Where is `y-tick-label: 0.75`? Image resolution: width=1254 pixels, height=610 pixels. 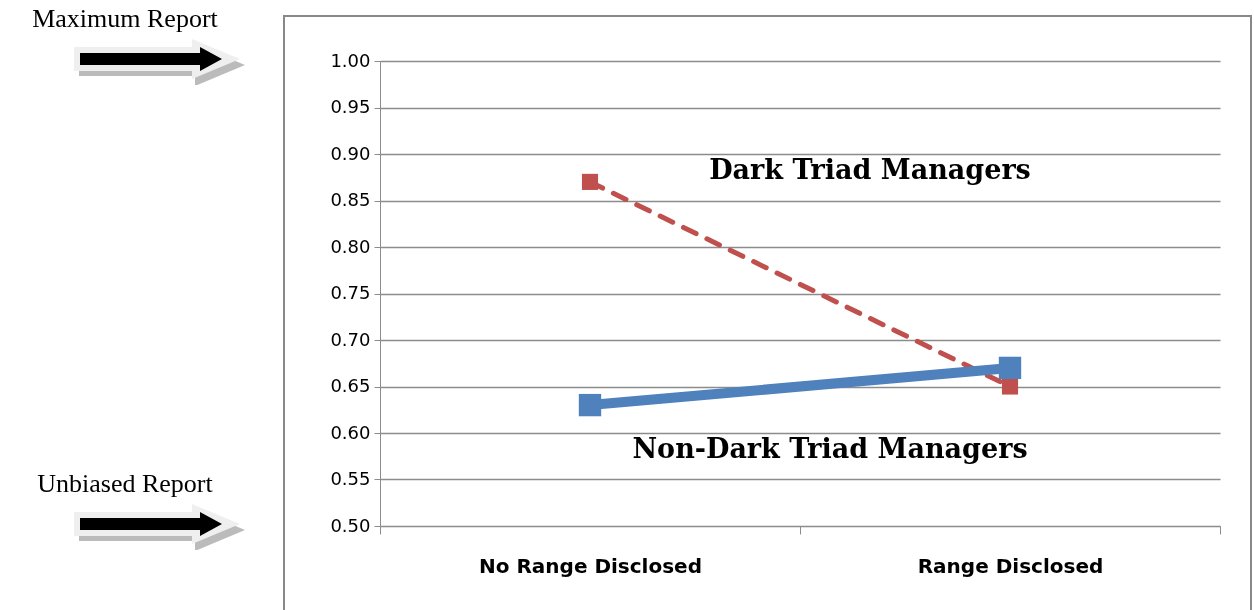 y-tick-label: 0.75 is located at coordinates (350, 292).